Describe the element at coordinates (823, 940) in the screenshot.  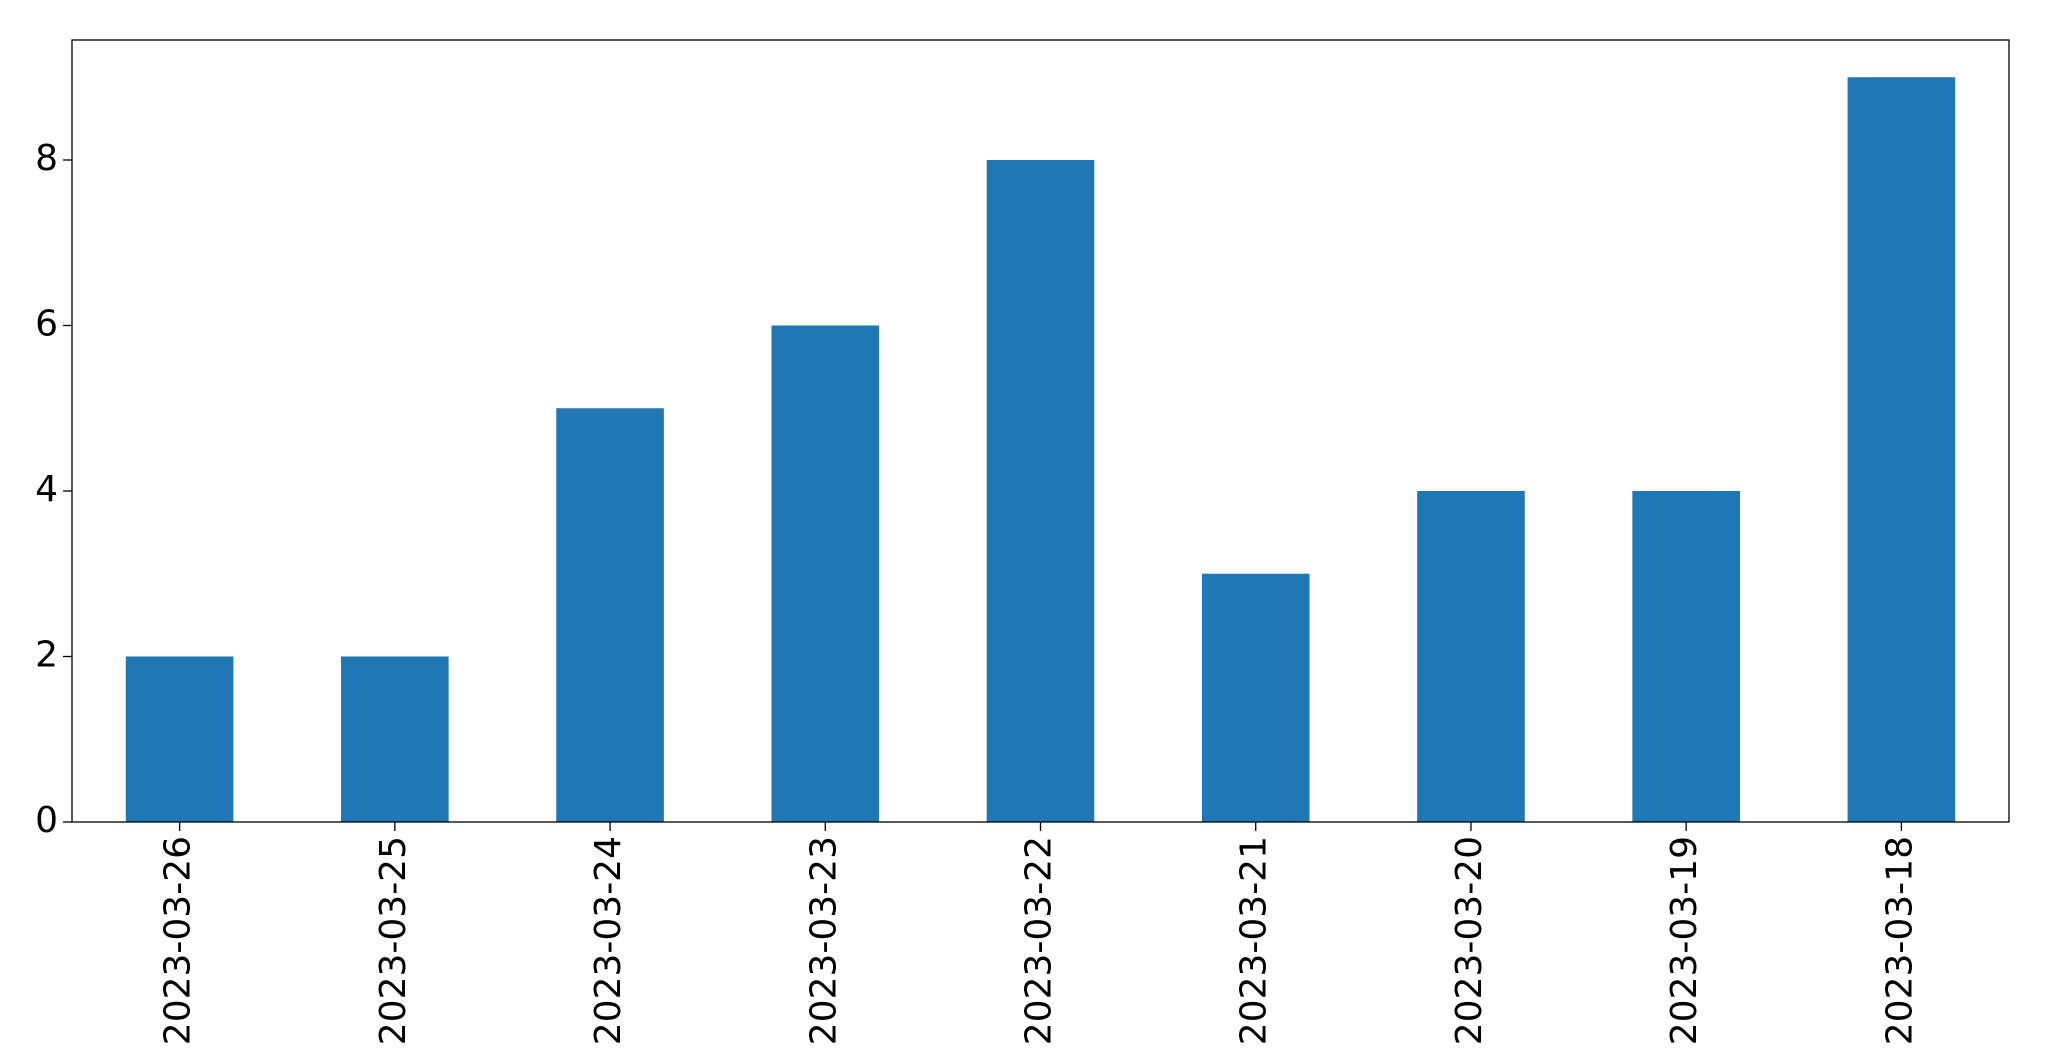
I see `x-tick-label: 2023-03-23` at that location.